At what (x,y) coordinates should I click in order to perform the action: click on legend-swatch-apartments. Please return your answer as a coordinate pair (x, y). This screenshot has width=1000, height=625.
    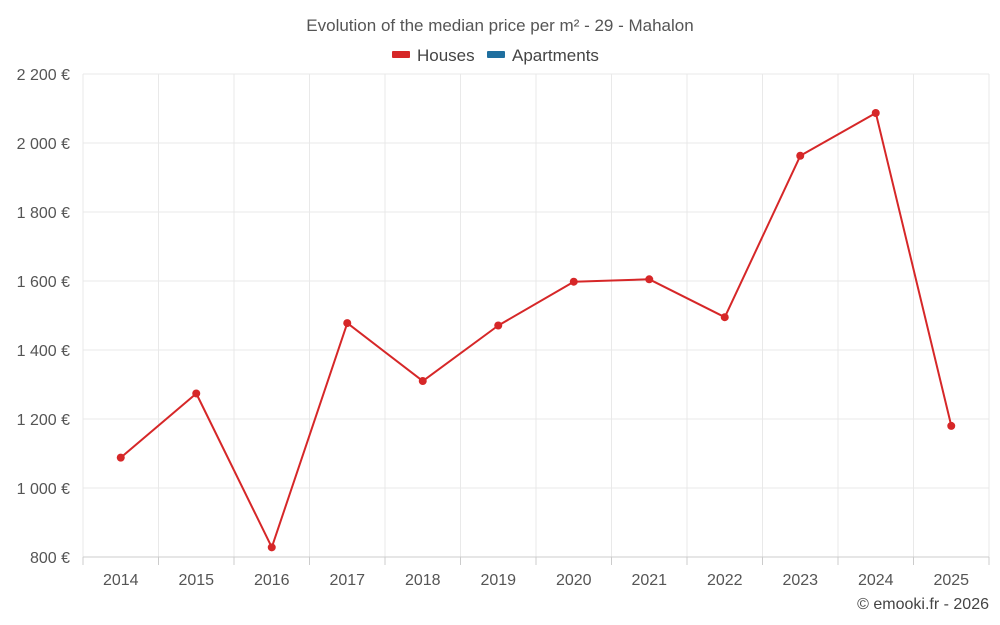
    Looking at the image, I should click on (496, 54).